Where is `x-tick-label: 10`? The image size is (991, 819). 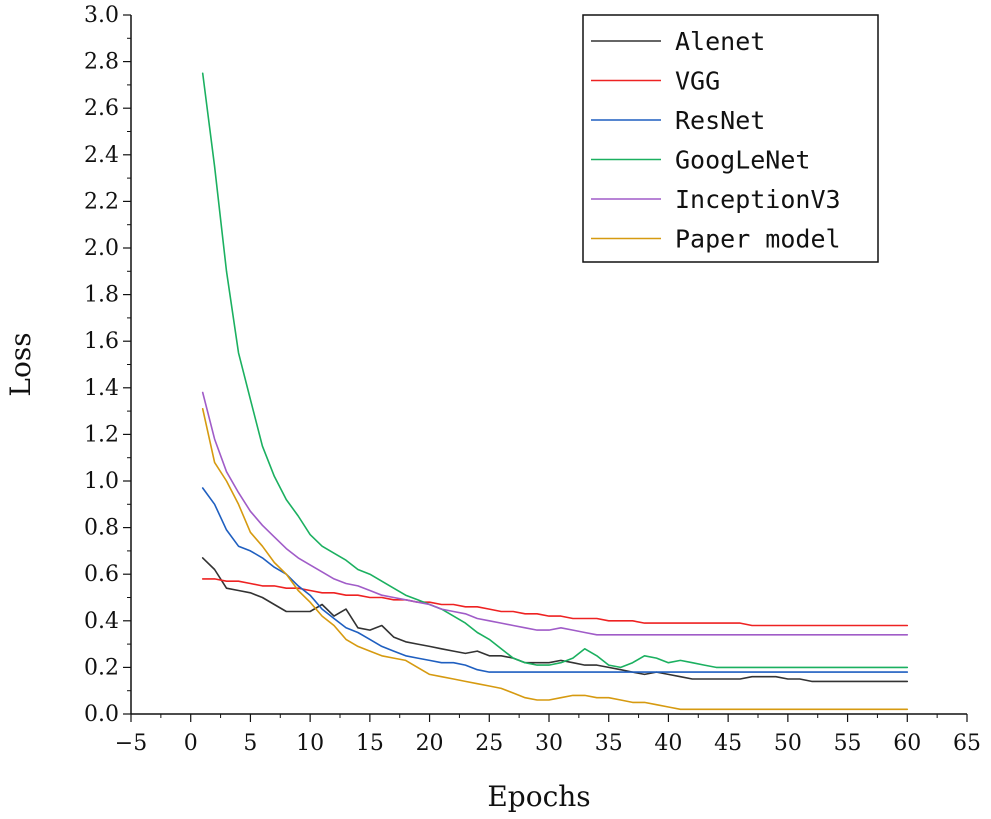 x-tick-label: 10 is located at coordinates (310, 743).